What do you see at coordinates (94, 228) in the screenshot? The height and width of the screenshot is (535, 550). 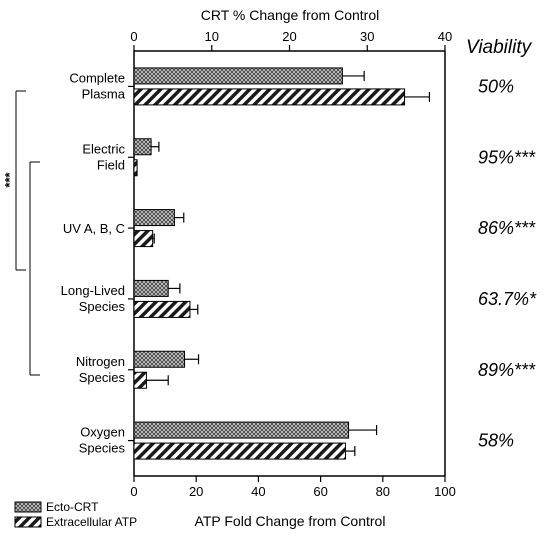 I see `category-label: UV A, B, C` at bounding box center [94, 228].